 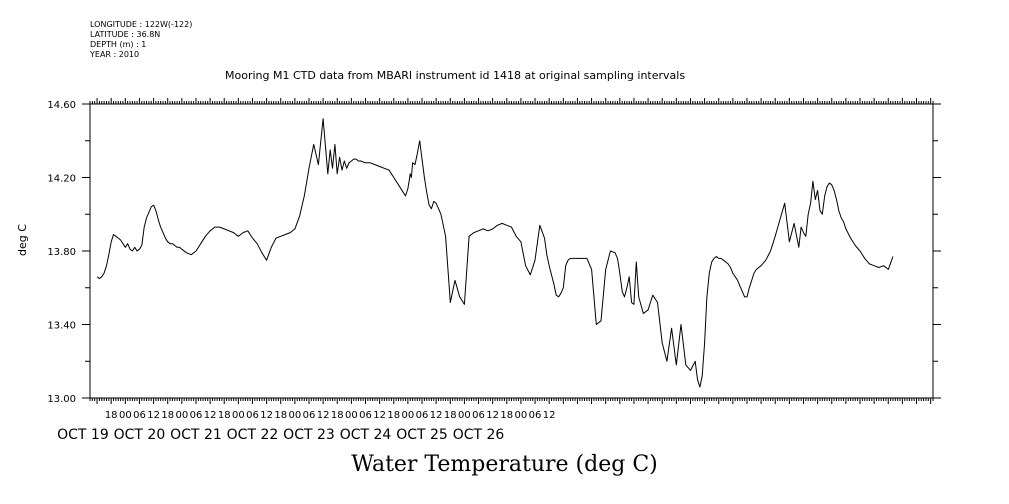 I want to click on x-day-tick-label: OCT 25, so click(x=422, y=435).